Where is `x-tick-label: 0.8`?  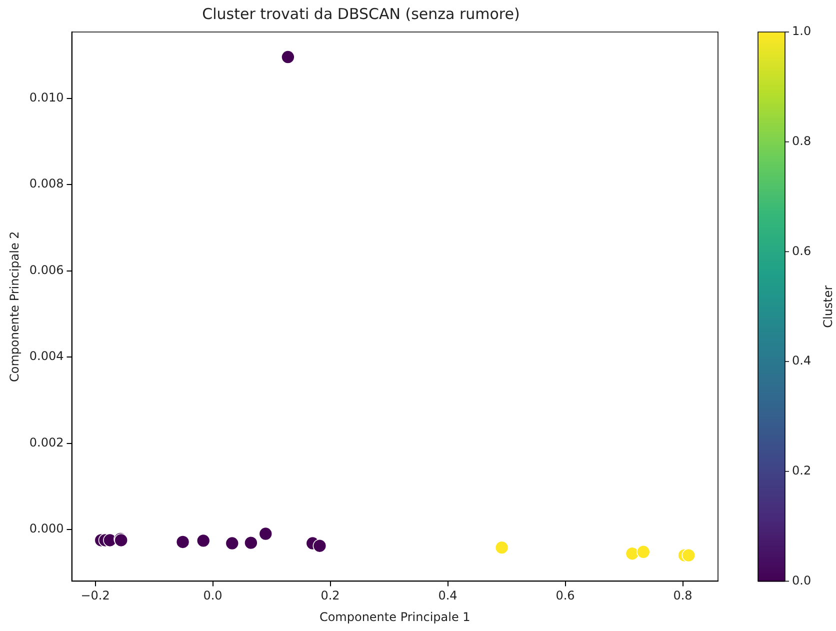
x-tick-label: 0.8 is located at coordinates (682, 595).